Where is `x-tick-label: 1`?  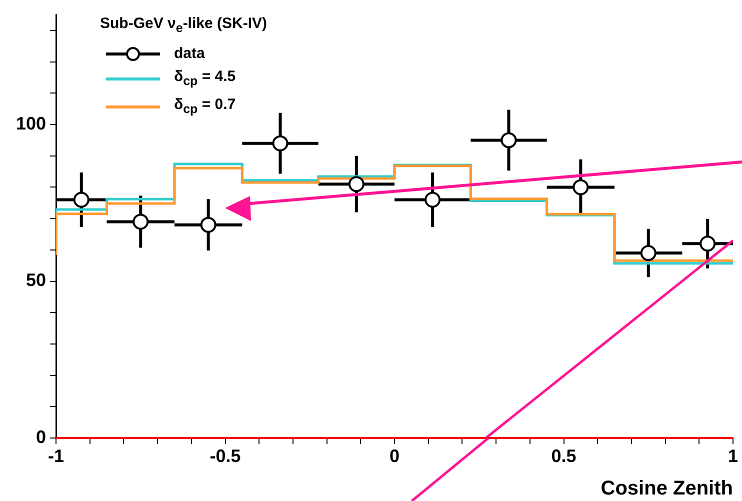
x-tick-label: 1 is located at coordinates (733, 456).